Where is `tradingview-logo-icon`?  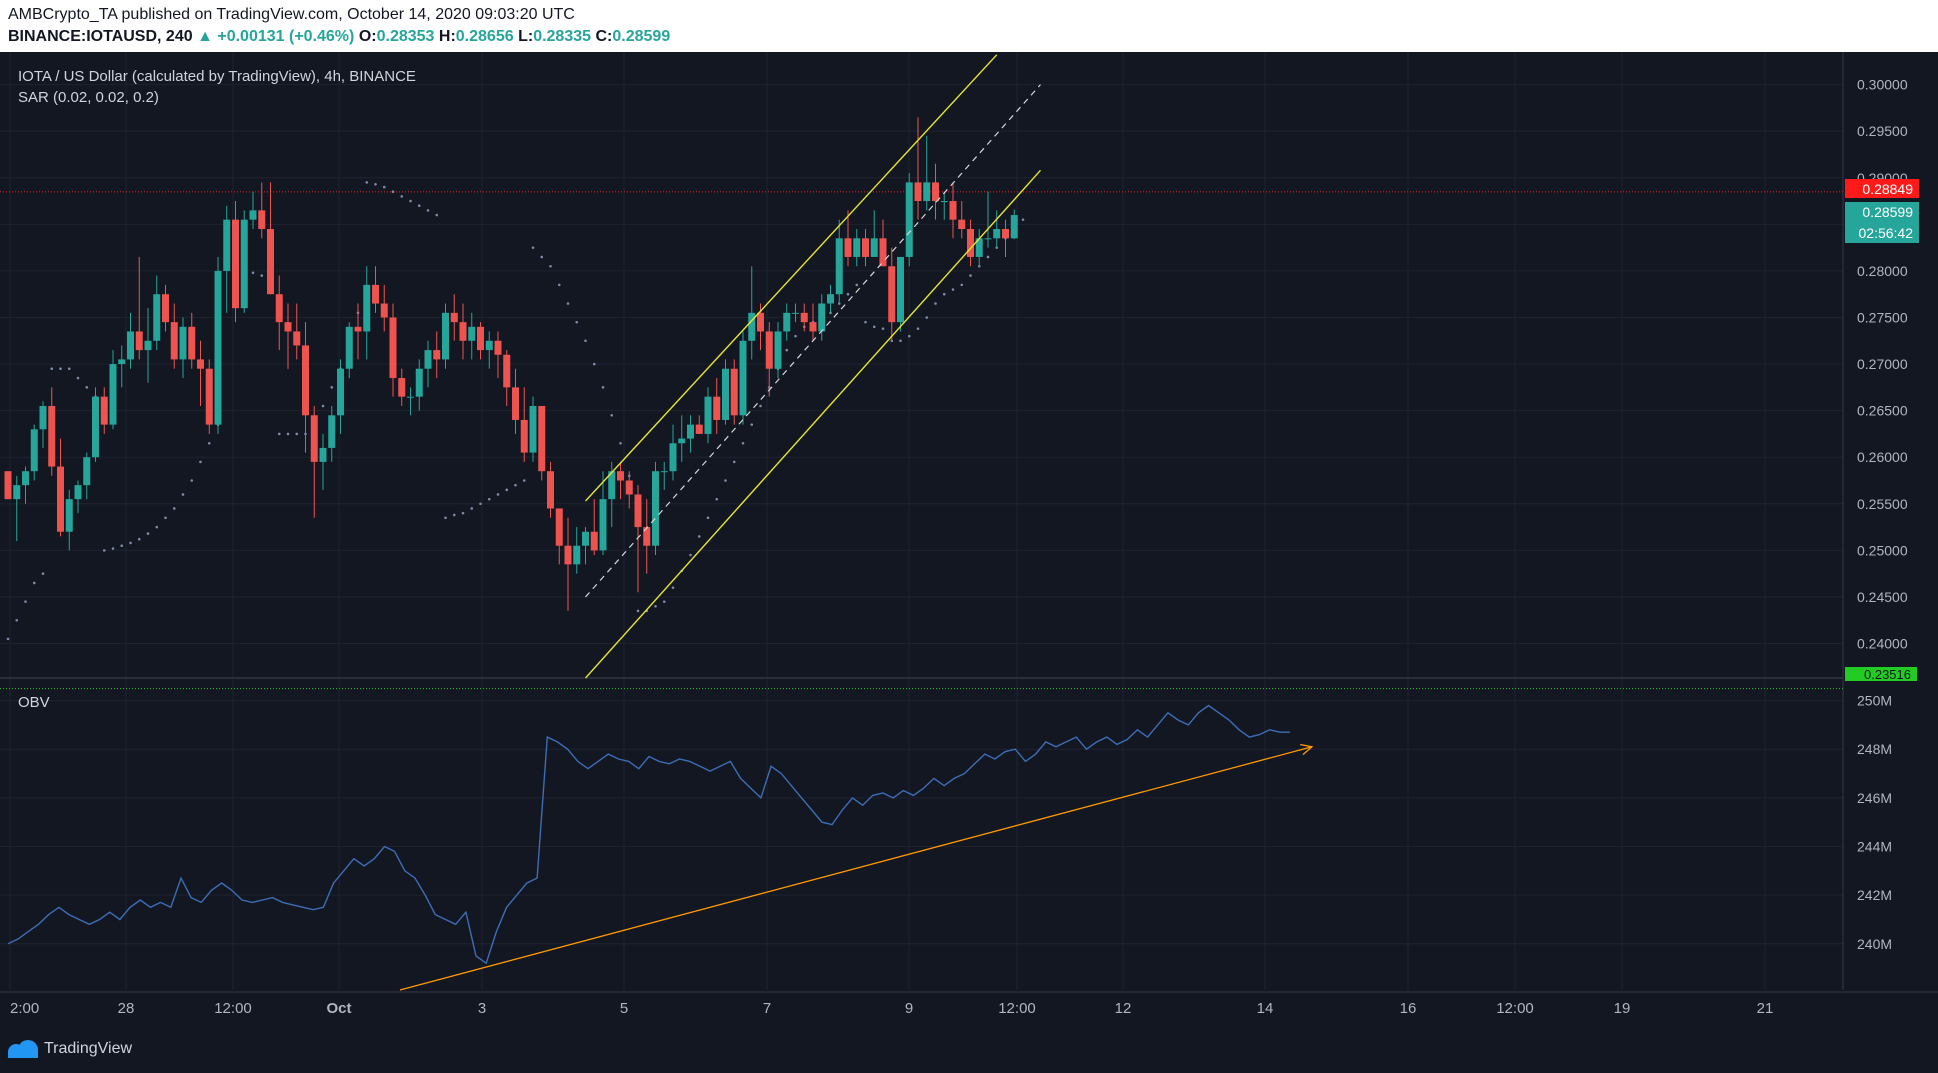 tradingview-logo-icon is located at coordinates (23, 1049).